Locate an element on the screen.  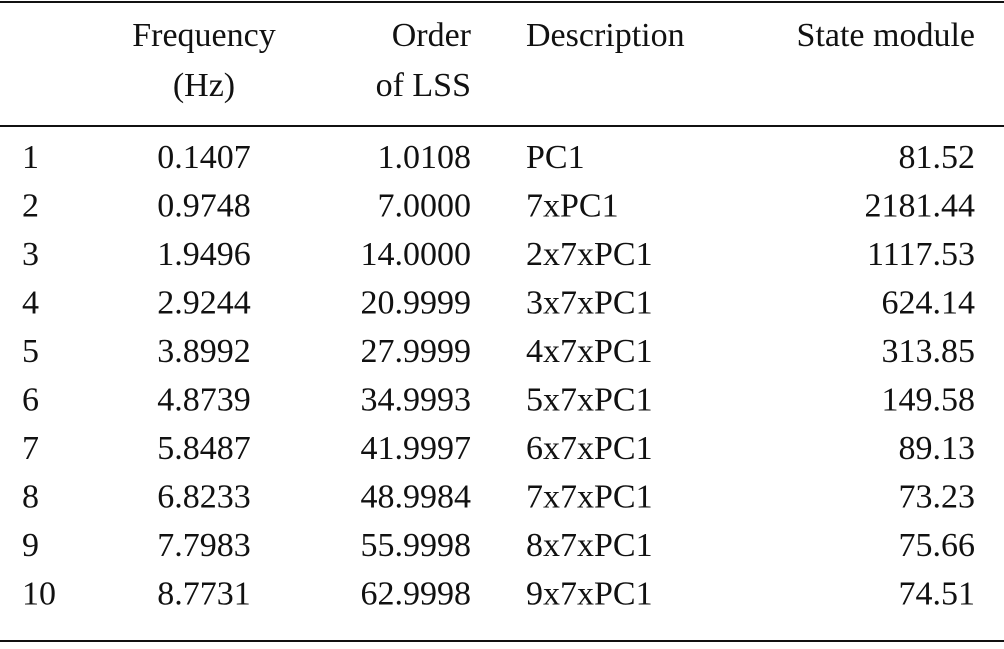
table-cell: 7 is located at coordinates (30, 448).